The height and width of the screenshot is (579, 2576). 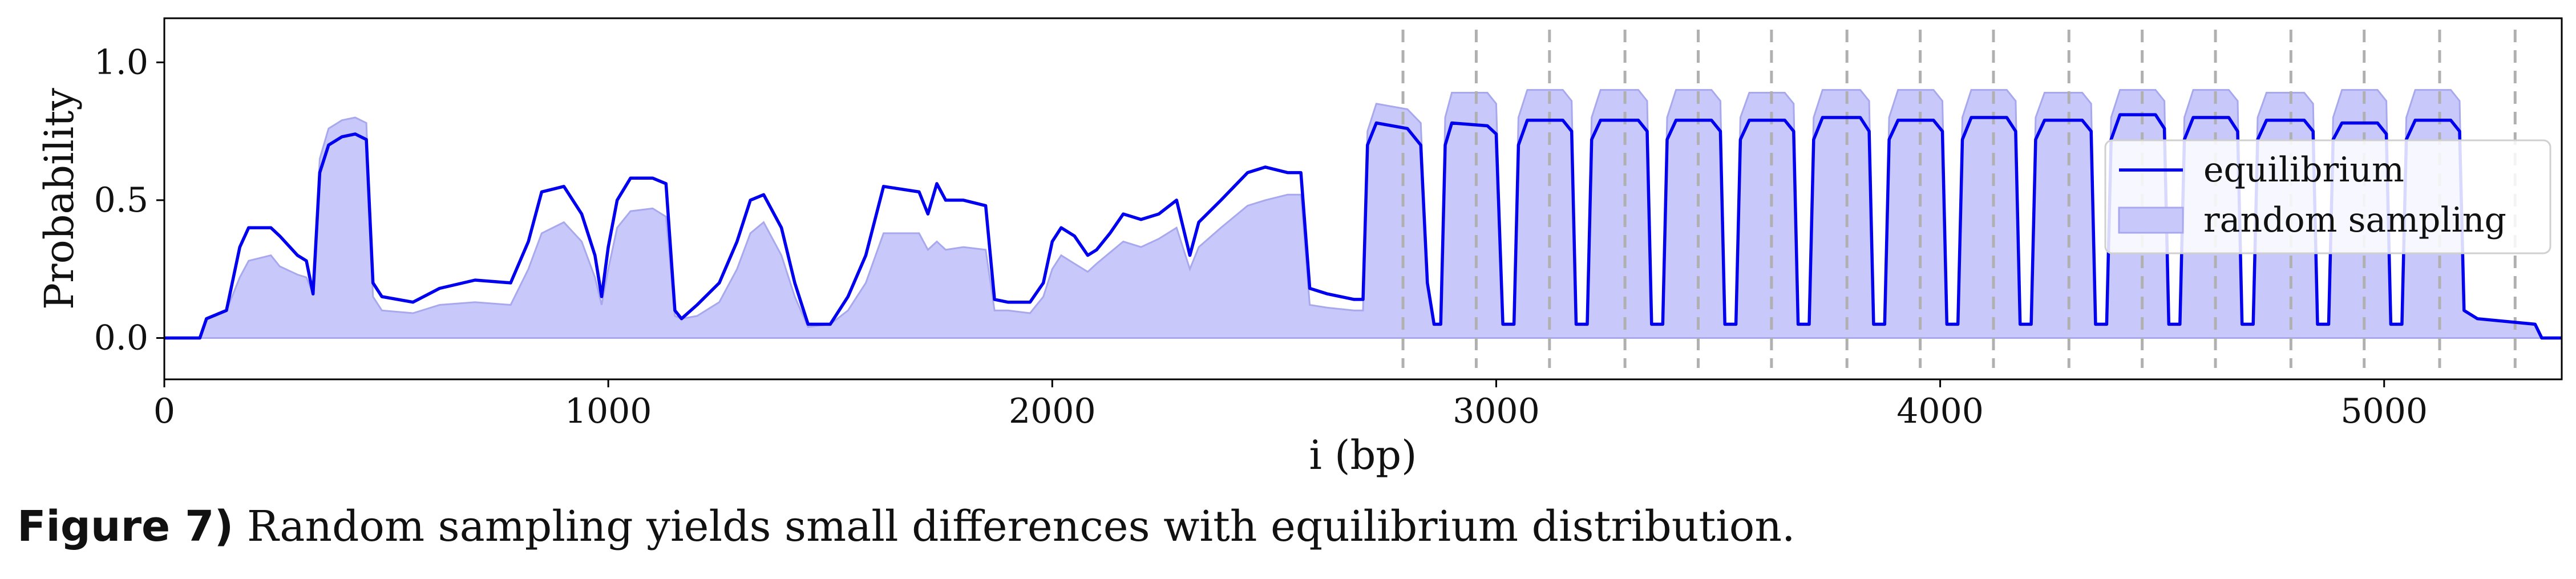 I want to click on x-tick-label-3000: 3000, so click(x=1496, y=411).